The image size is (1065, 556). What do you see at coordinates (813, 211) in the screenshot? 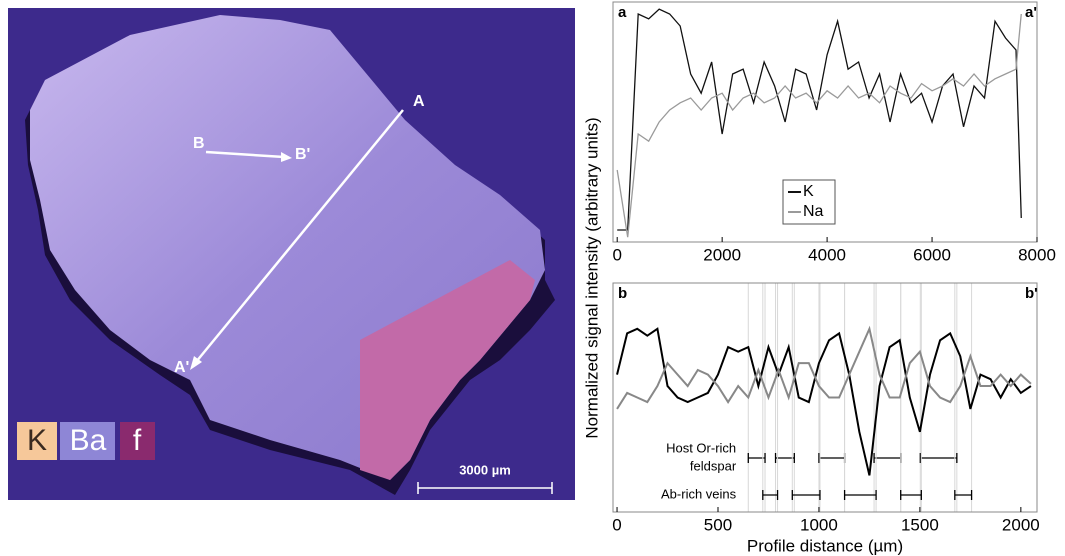
I see `legend-label: Na` at bounding box center [813, 211].